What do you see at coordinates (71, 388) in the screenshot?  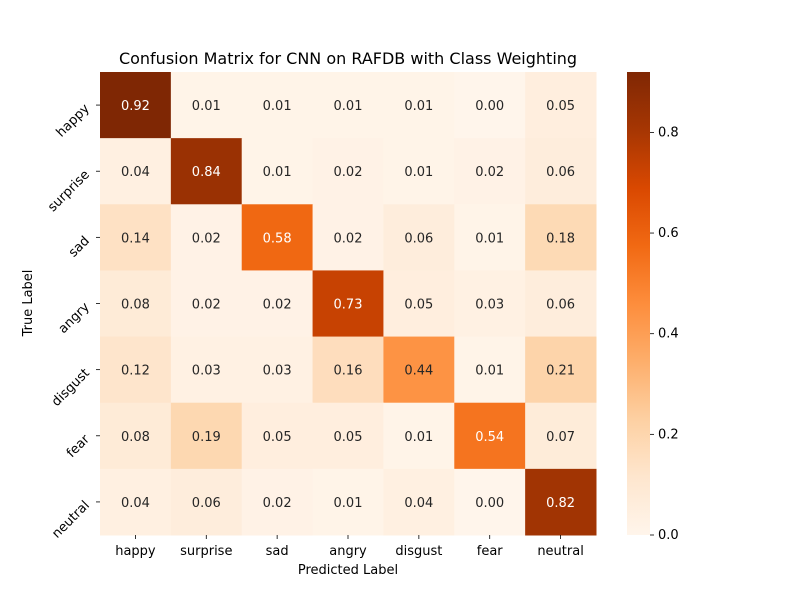 I see `y-tick-label: disgust` at bounding box center [71, 388].